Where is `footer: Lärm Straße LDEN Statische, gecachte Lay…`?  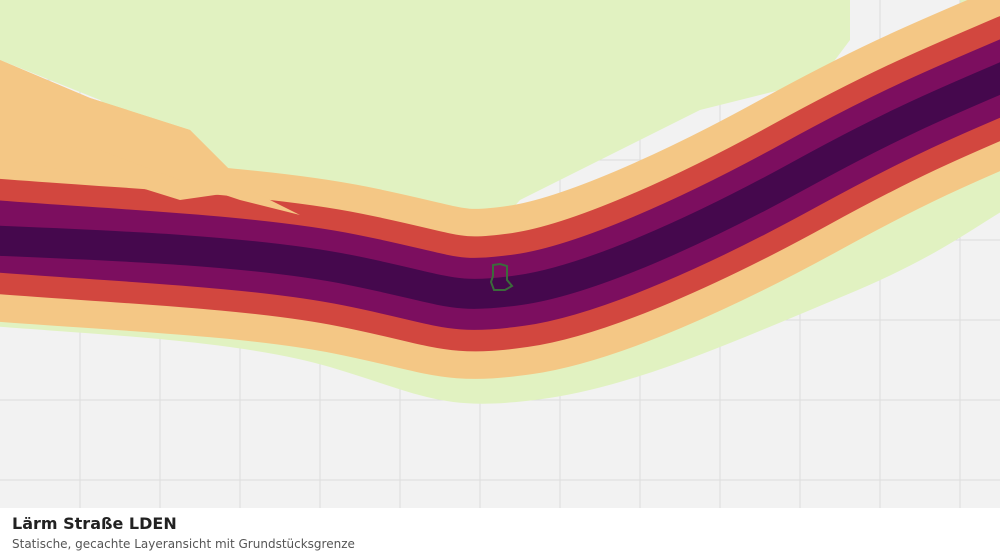 footer: Lärm Straße LDEN Statische, gecachte Lay… is located at coordinates (500, 534).